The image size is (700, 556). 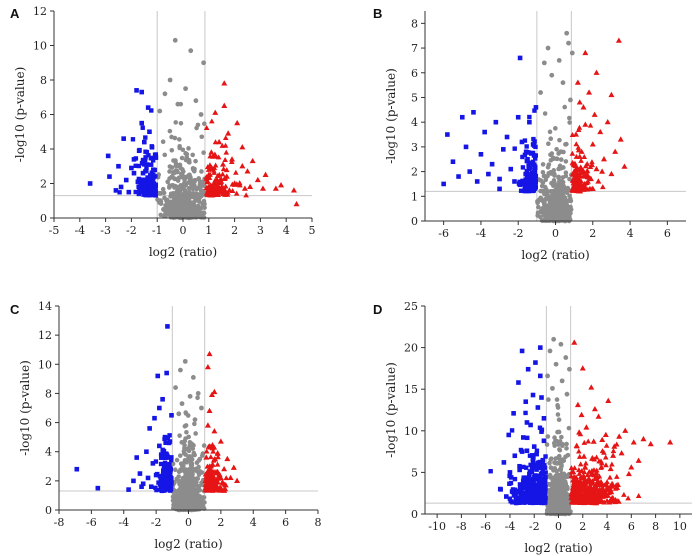 I want to click on y-axis-label: -log10 (p-value), so click(x=25, y=408).